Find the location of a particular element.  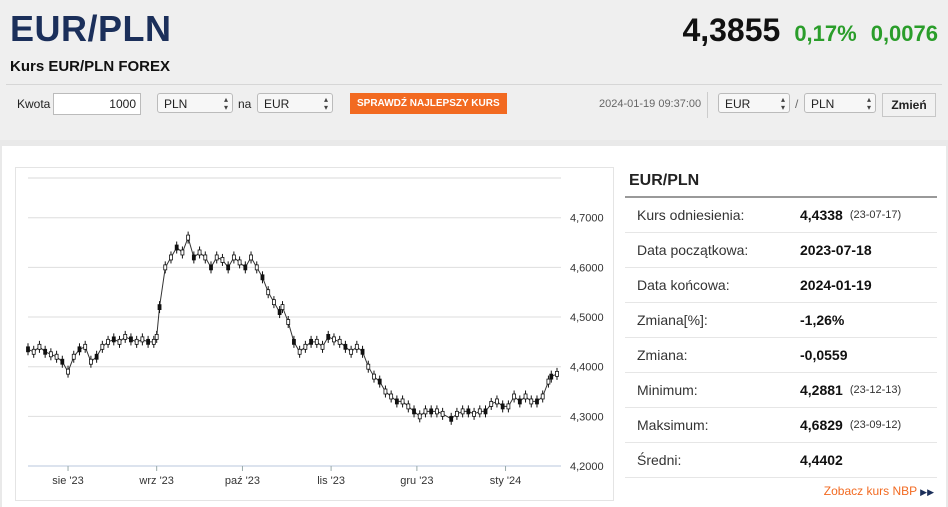

change-pair-button: Zmień is located at coordinates (909, 105).